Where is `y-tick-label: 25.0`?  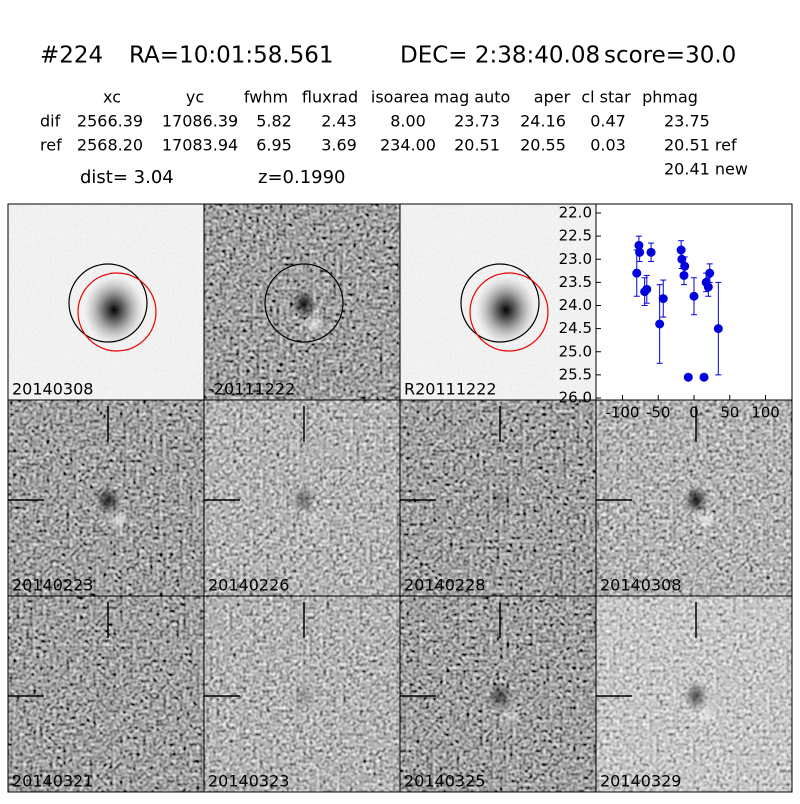
y-tick-label: 25.0 is located at coordinates (575, 351).